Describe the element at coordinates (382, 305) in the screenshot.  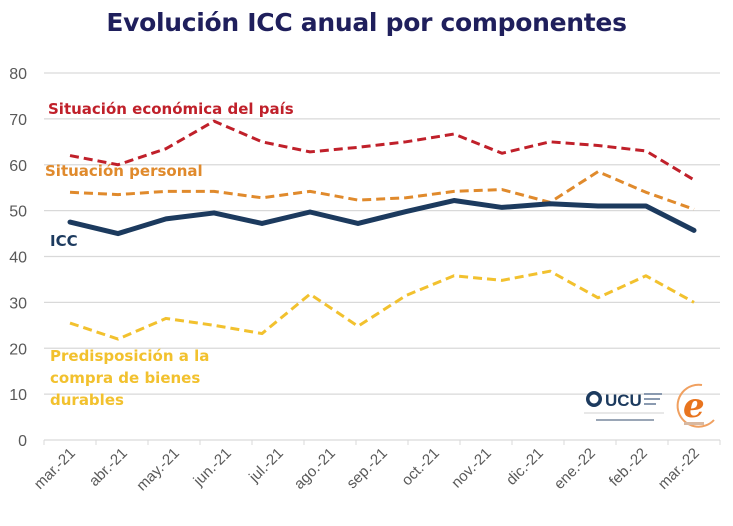
I see `series-line-predisposicion-a-la-compra-de-bienes-durables` at that location.